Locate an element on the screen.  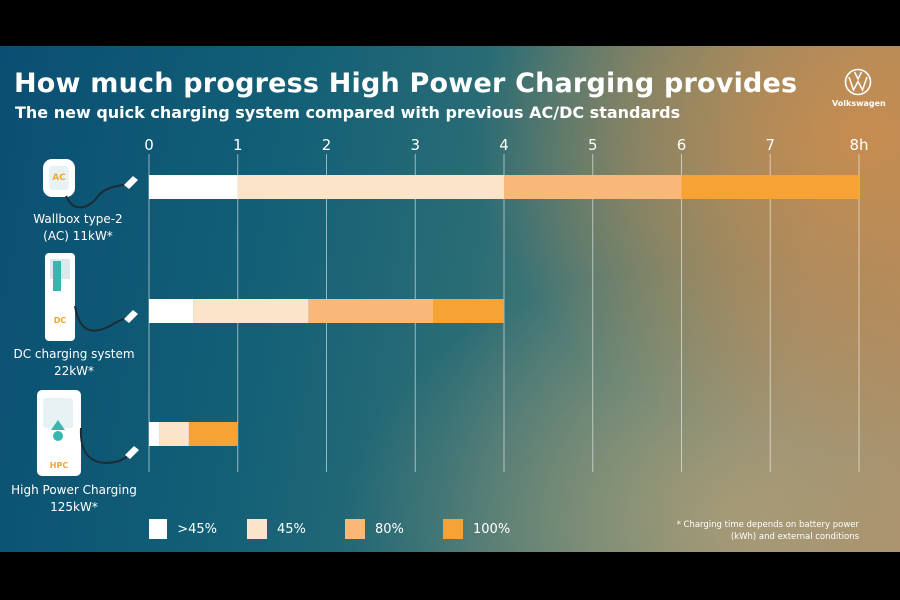
ac-badge: AC is located at coordinates (59, 178).